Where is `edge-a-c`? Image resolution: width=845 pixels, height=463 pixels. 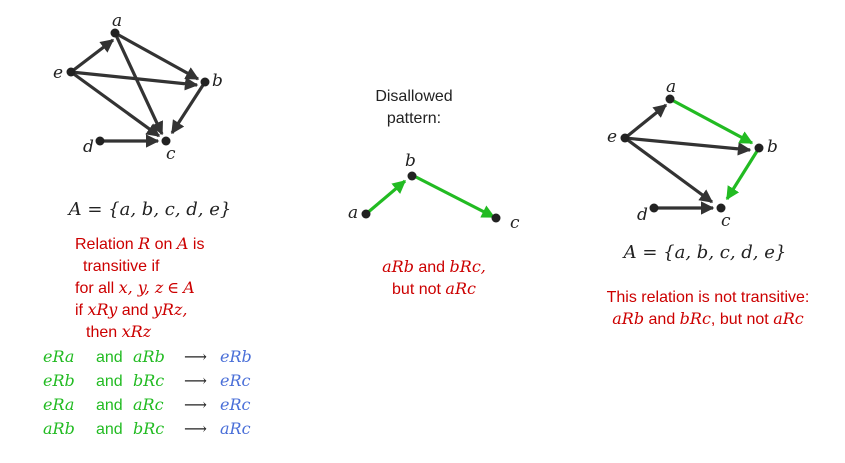 edge-a-c is located at coordinates (138, 84).